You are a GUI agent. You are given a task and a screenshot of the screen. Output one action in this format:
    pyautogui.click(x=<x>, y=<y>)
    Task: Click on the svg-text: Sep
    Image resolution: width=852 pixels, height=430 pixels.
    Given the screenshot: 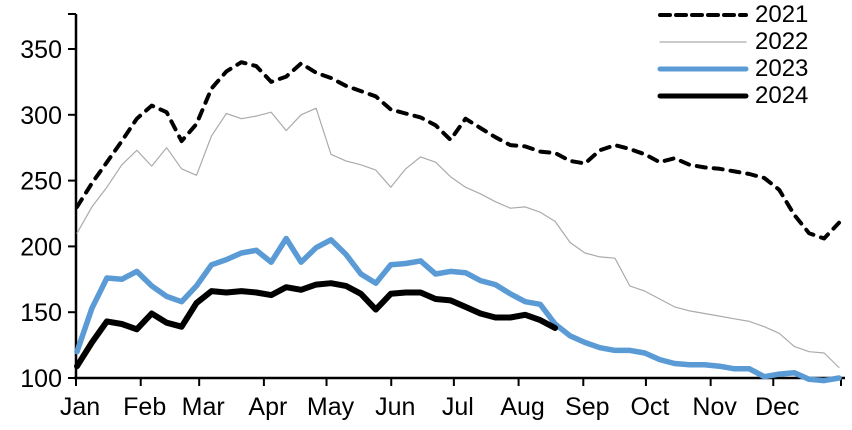 What is the action you would take?
    pyautogui.click(x=587, y=407)
    